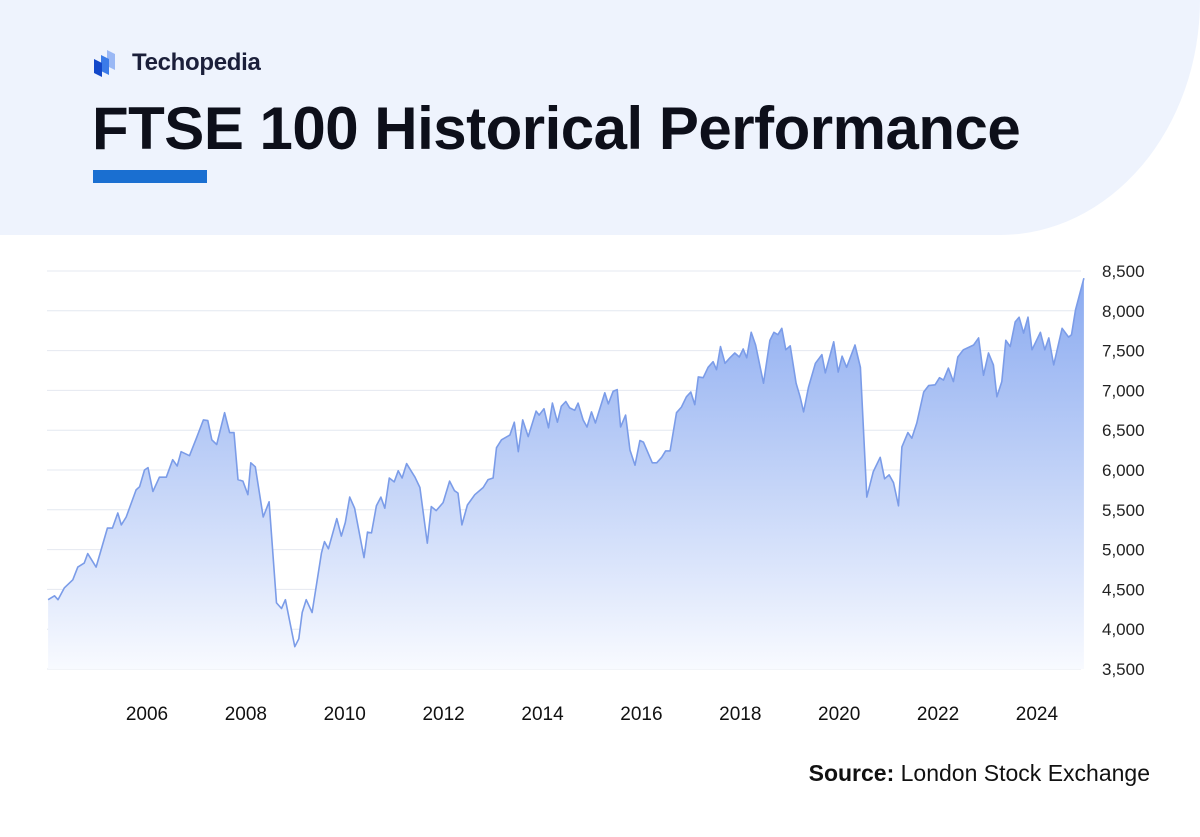 The image size is (1200, 837). What do you see at coordinates (1123, 550) in the screenshot?
I see `y-tick-label: 5,000` at bounding box center [1123, 550].